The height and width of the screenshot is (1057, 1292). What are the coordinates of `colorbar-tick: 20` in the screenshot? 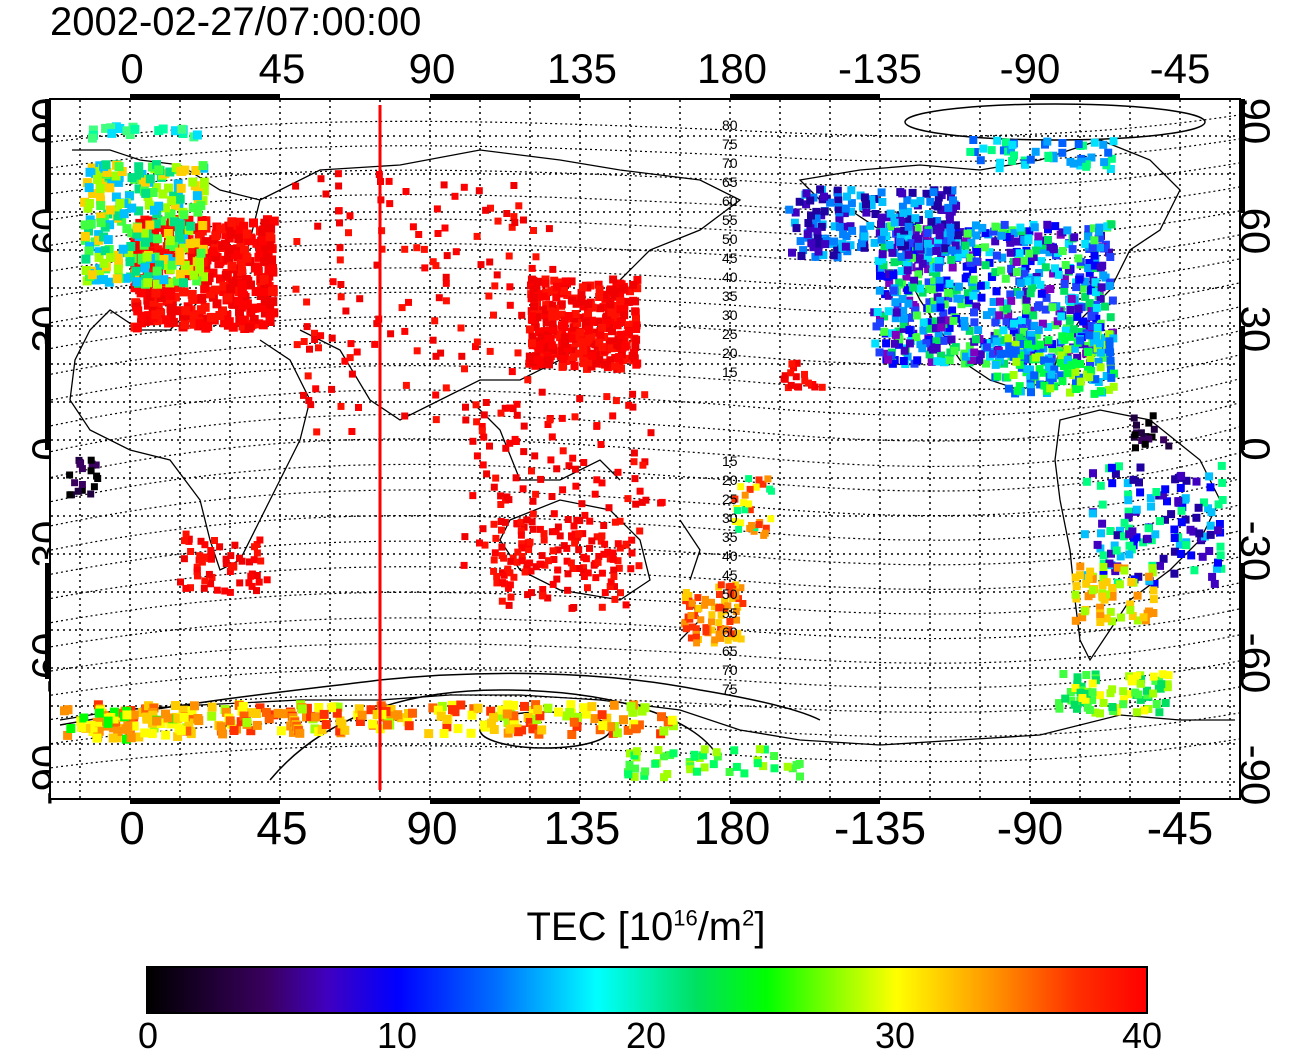 It's located at (646, 1035).